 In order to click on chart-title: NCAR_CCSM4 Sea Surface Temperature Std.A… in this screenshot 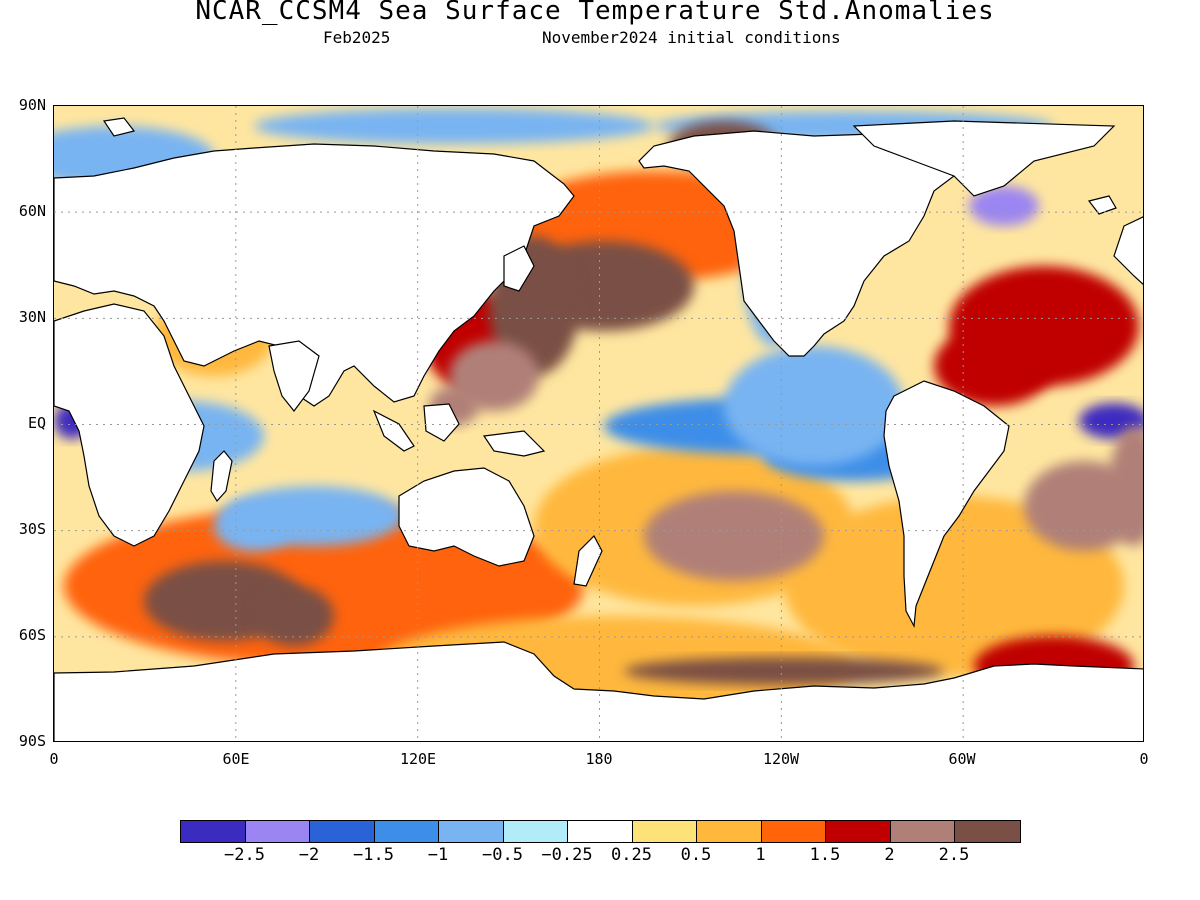, I will do `click(595, 13)`.